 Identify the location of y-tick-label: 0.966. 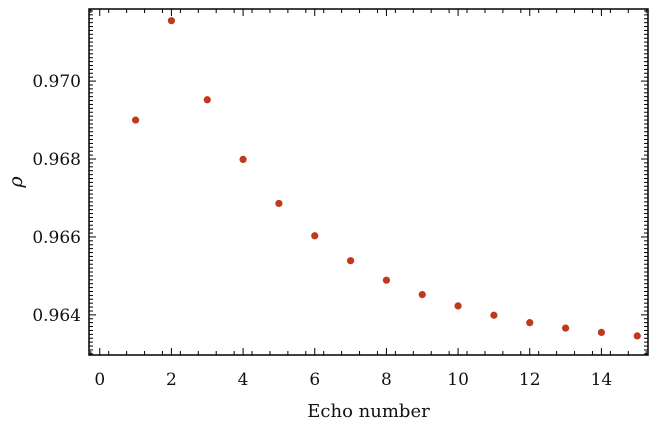
(56, 238).